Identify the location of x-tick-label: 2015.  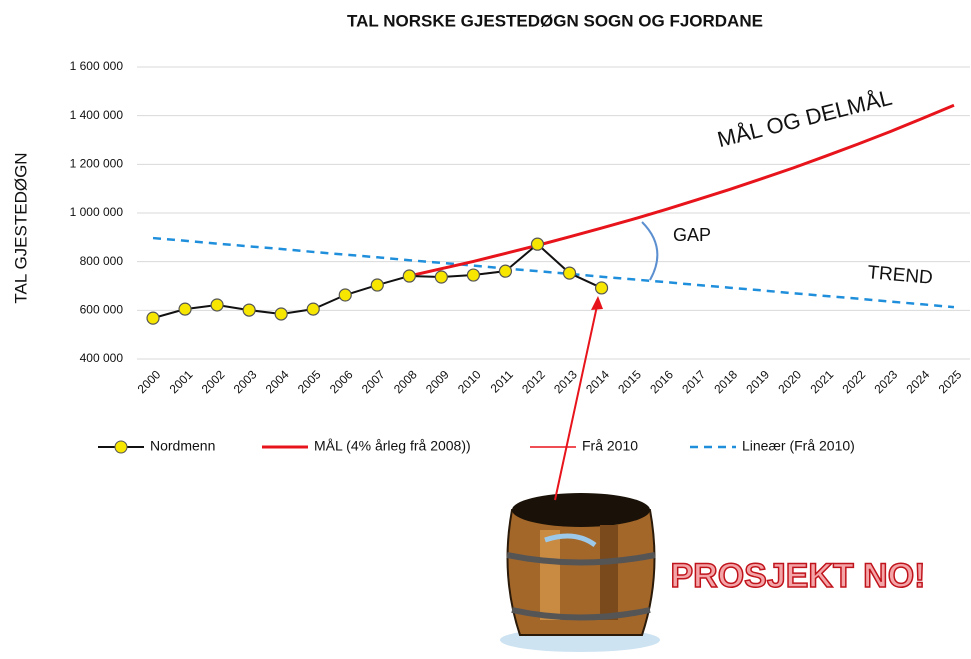
(629, 381).